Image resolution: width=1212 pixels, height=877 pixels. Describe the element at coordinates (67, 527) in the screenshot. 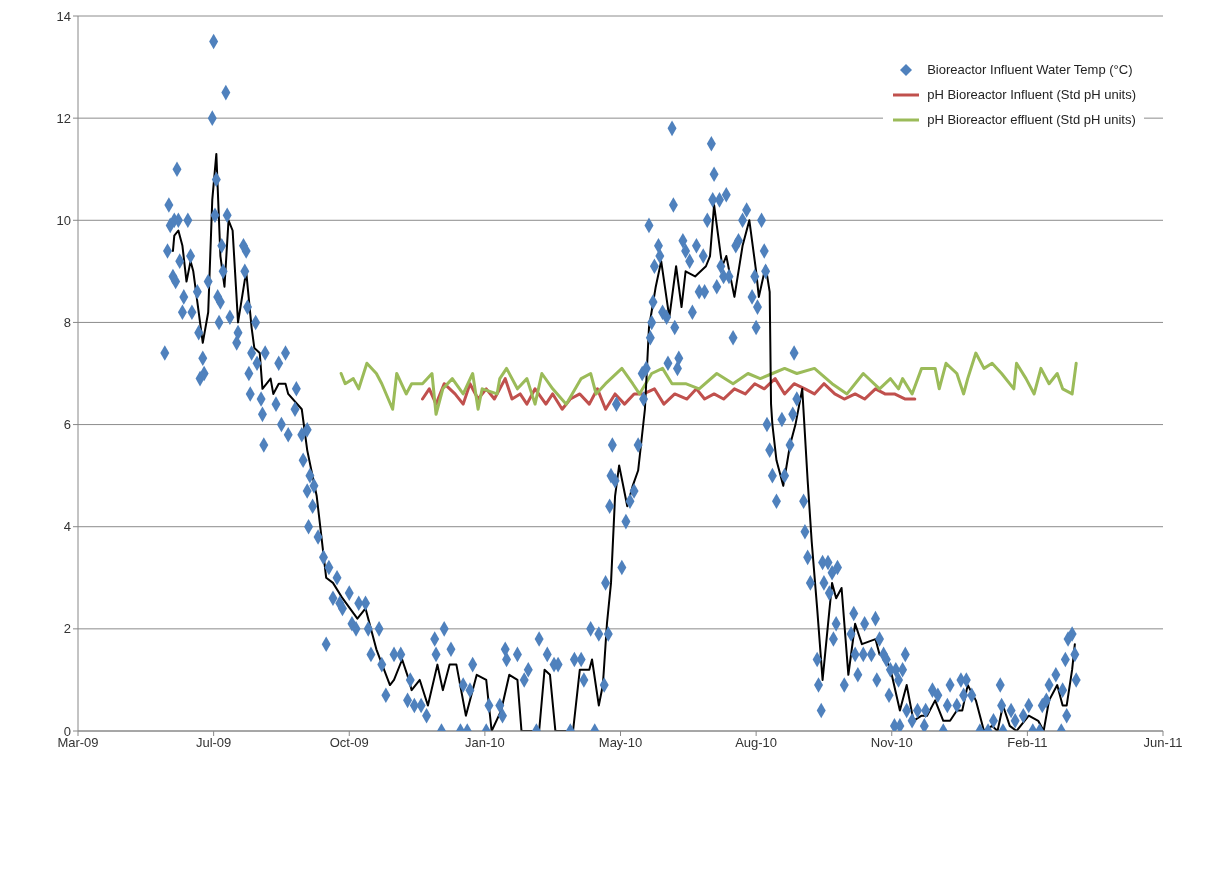

I see `y-tick-label: 4` at that location.